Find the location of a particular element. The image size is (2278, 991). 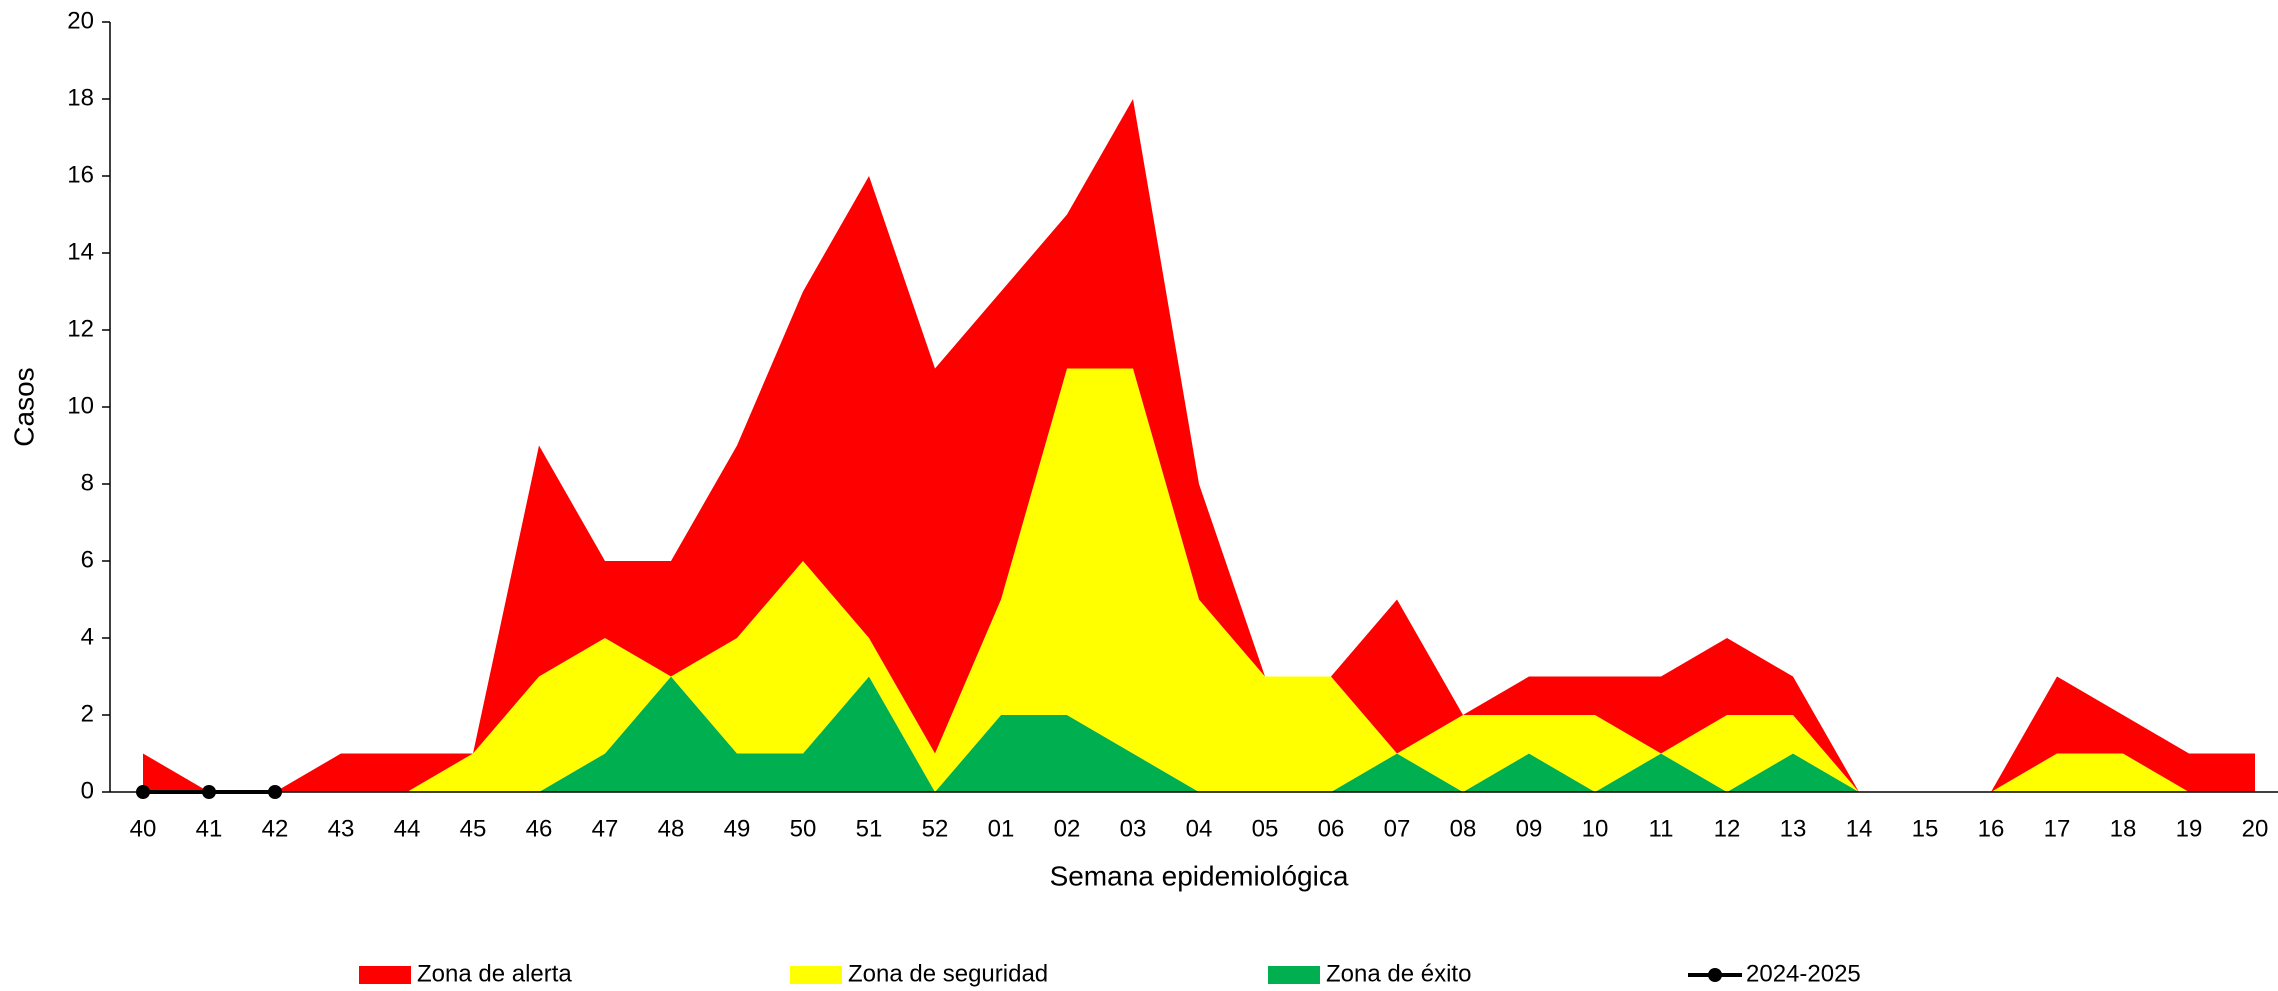

x-tick-label: 52 is located at coordinates (935, 828).